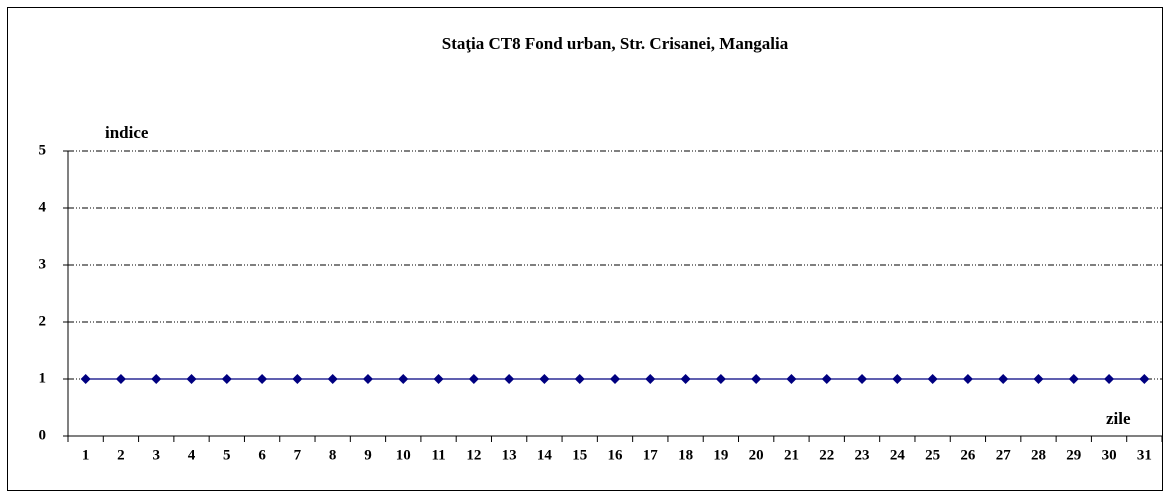  I want to click on x-tick-label: 24, so click(898, 455).